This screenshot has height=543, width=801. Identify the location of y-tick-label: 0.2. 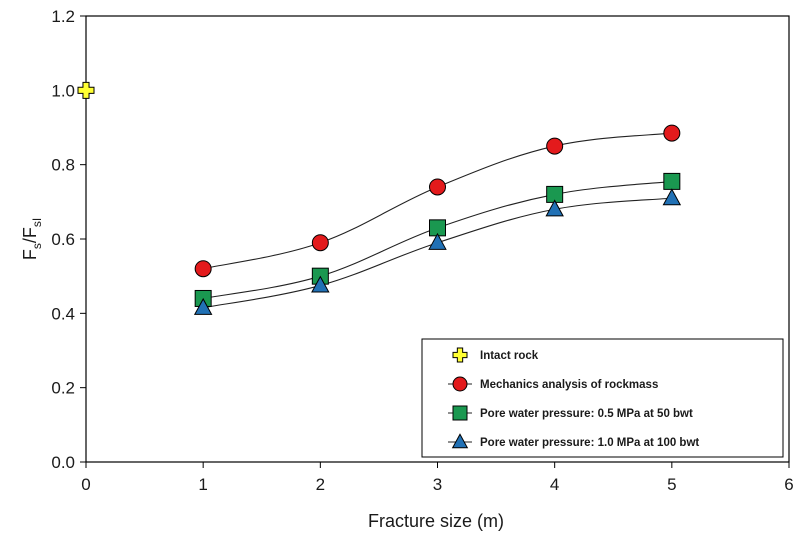
(63, 388).